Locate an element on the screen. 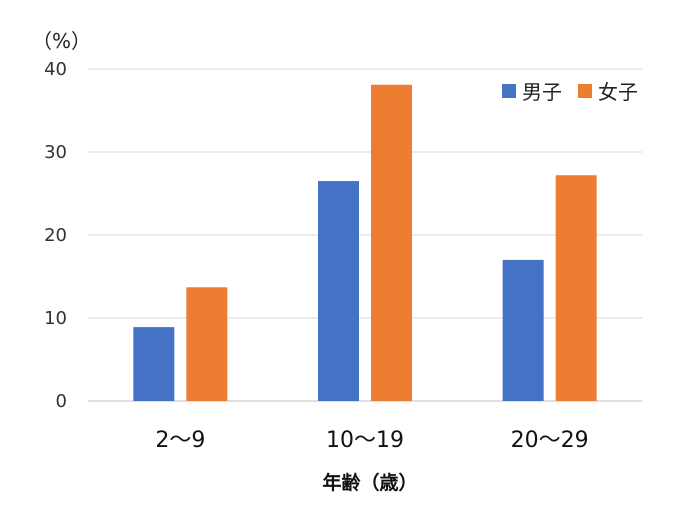  x-tick-label: 20～29 is located at coordinates (550, 440).